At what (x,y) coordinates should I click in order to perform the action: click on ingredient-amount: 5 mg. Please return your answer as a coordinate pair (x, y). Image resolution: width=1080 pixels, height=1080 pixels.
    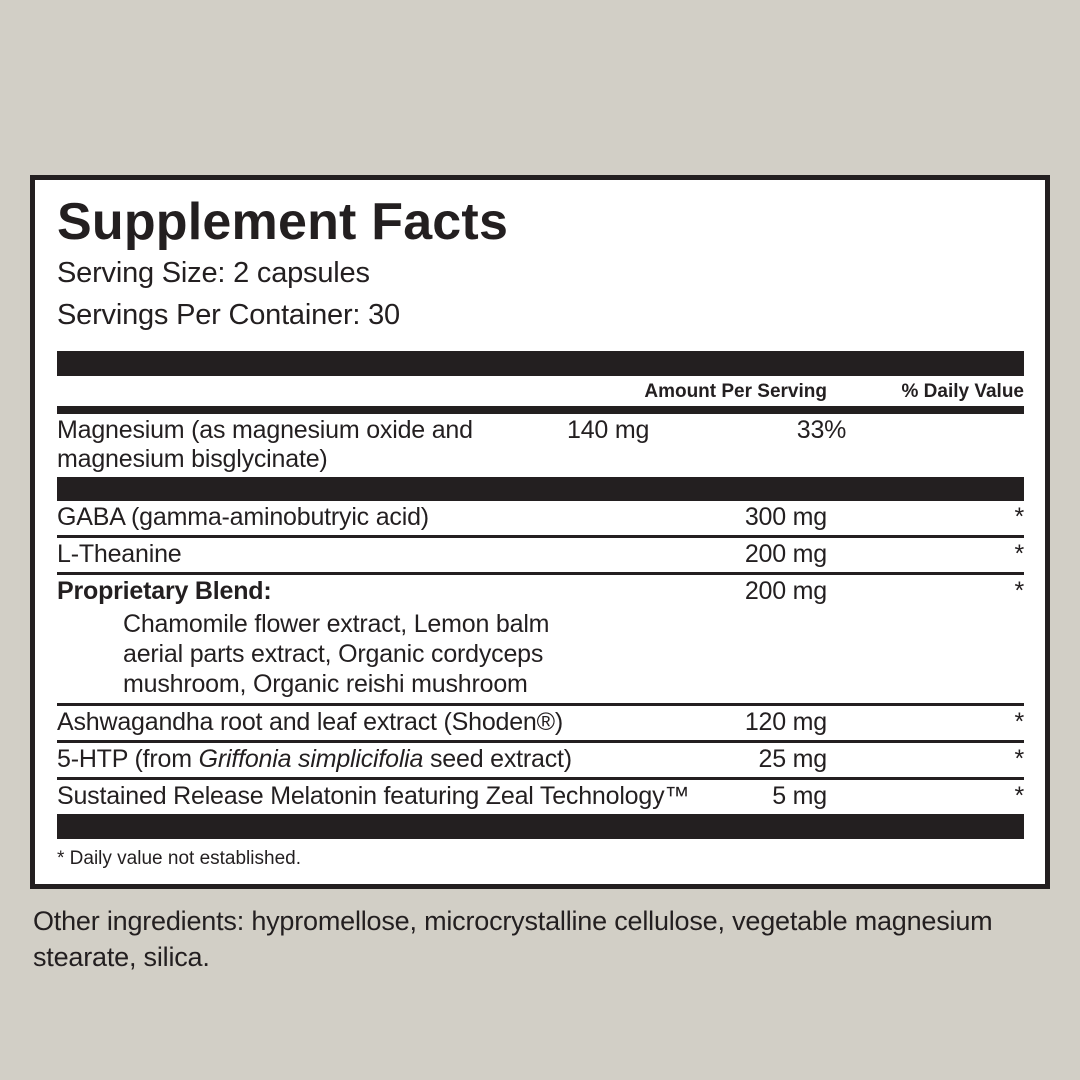
    Looking at the image, I should click on (799, 795).